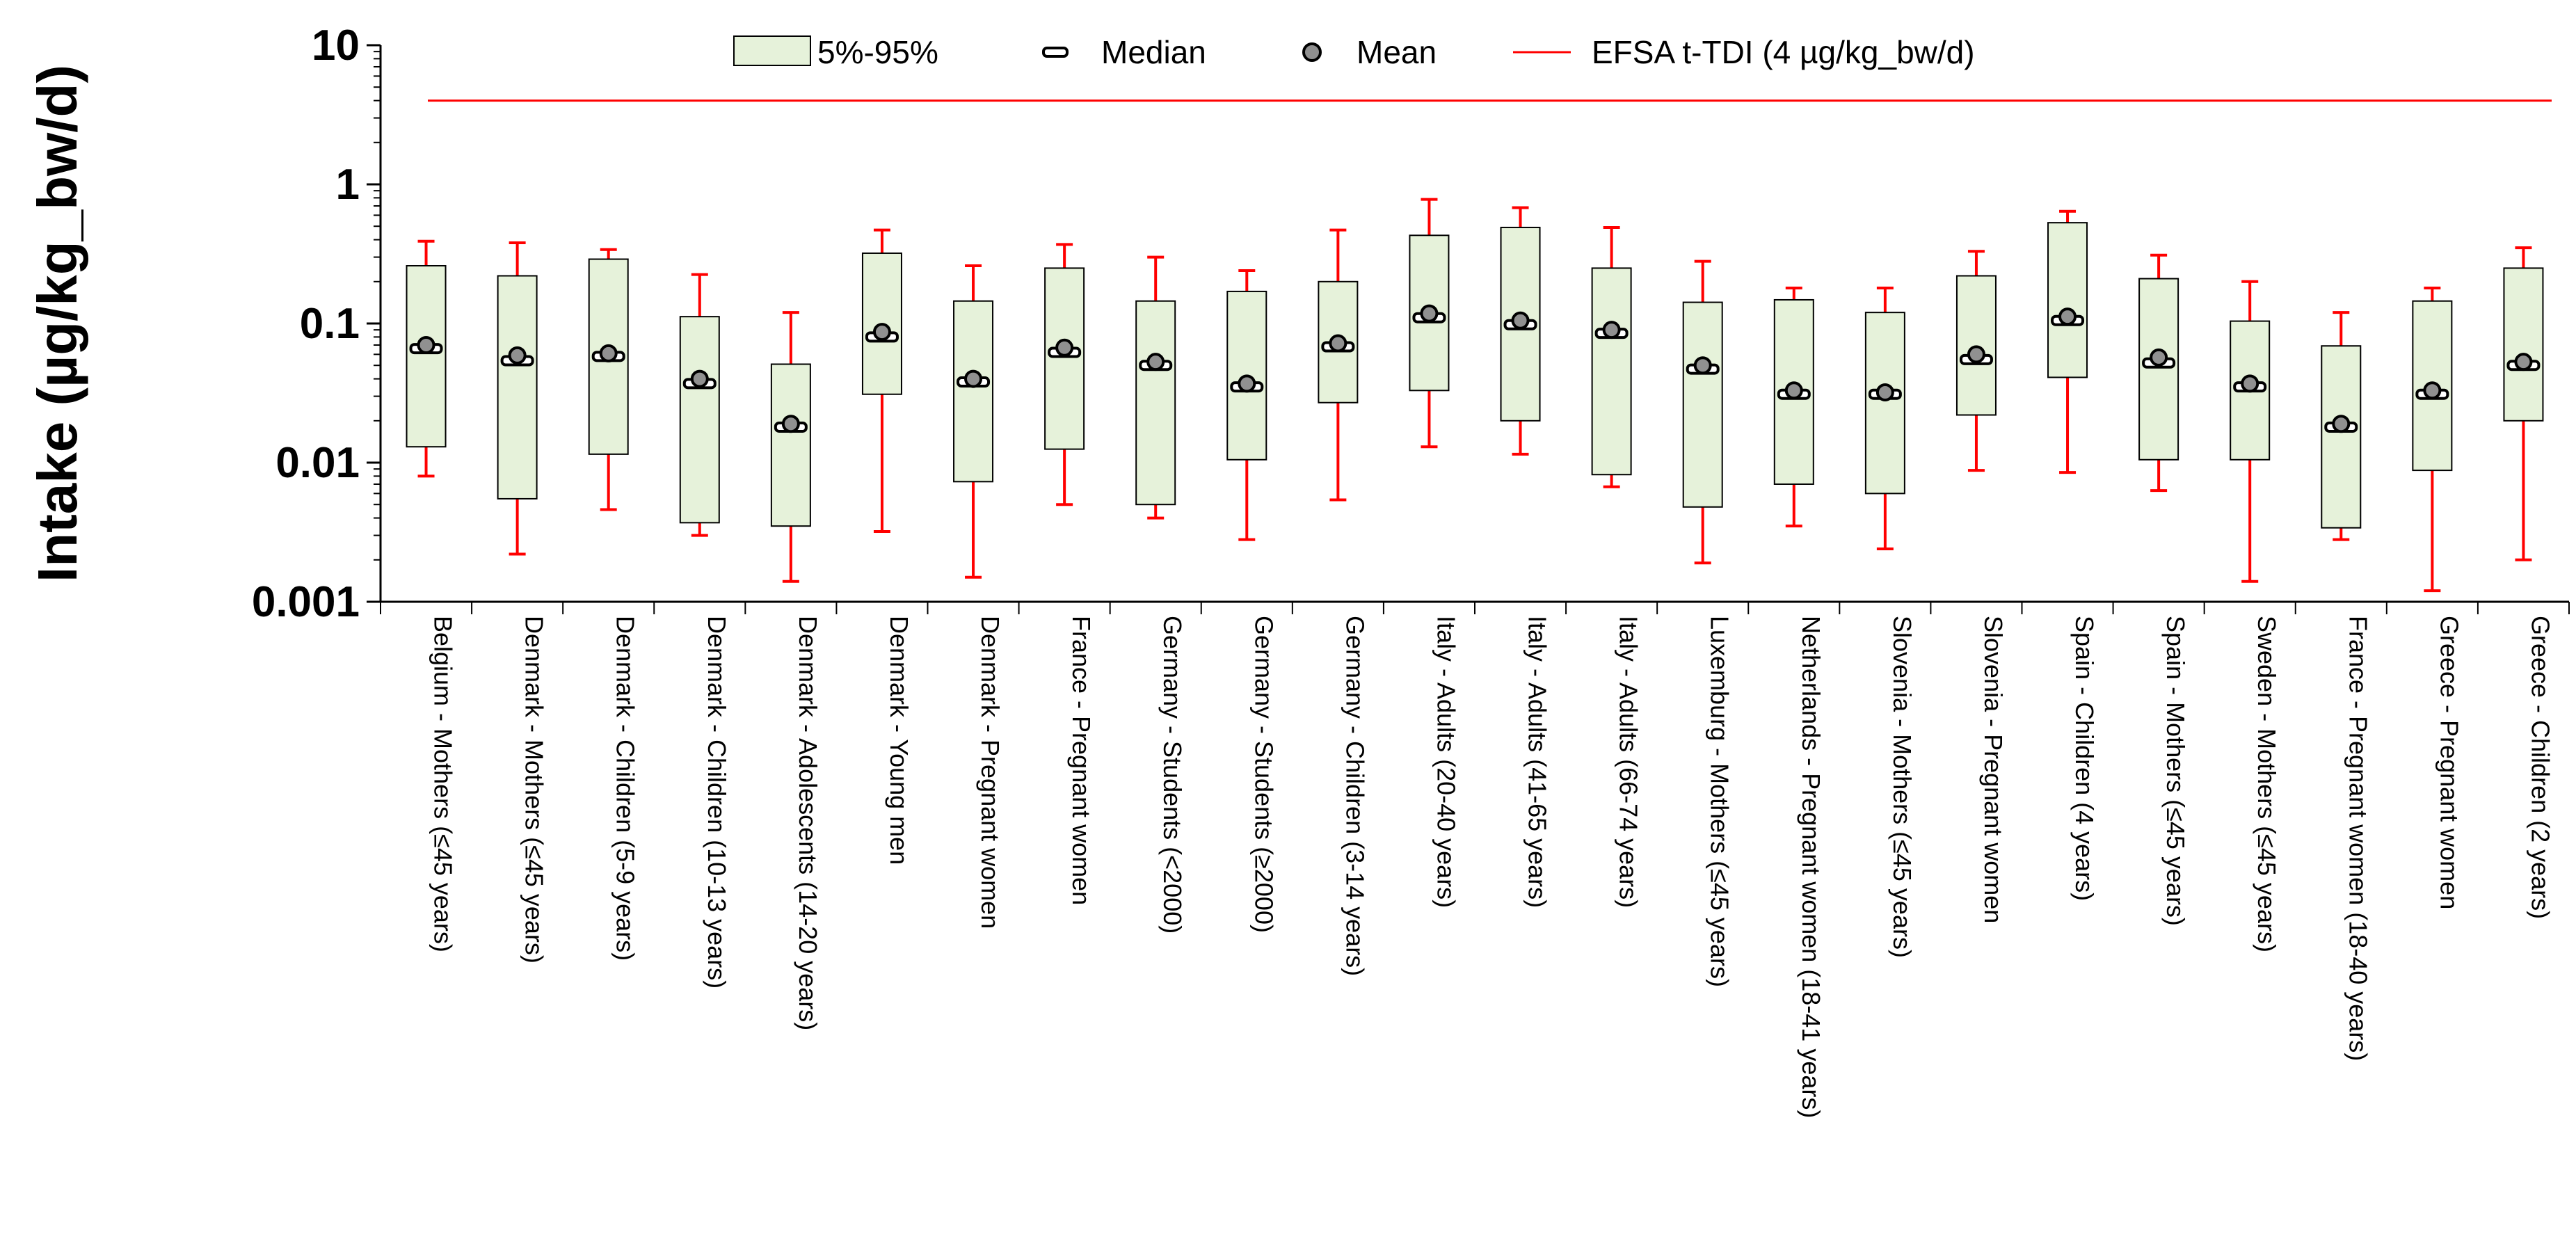 The width and height of the screenshot is (2576, 1239). I want to click on x-tick-label: Greece - Children (2 years), so click(2540, 767).